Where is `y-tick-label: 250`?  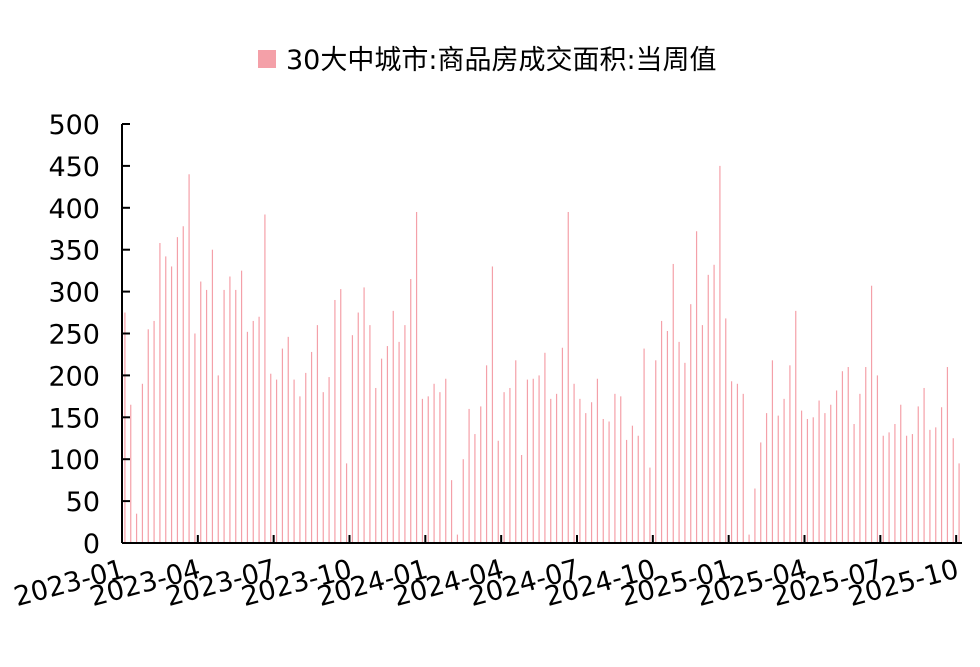 y-tick-label: 250 is located at coordinates (74, 335).